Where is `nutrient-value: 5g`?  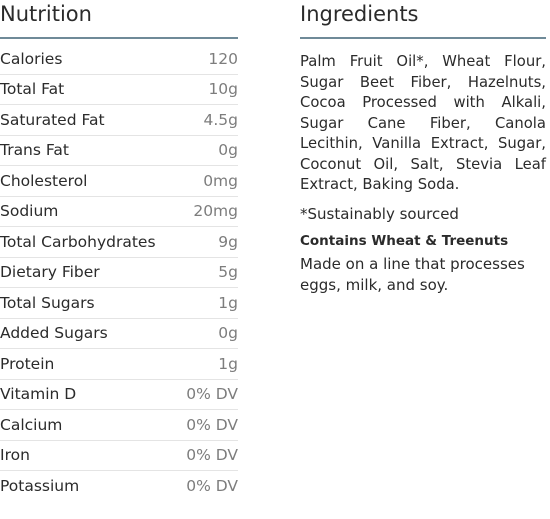 nutrient-value: 5g is located at coordinates (228, 272).